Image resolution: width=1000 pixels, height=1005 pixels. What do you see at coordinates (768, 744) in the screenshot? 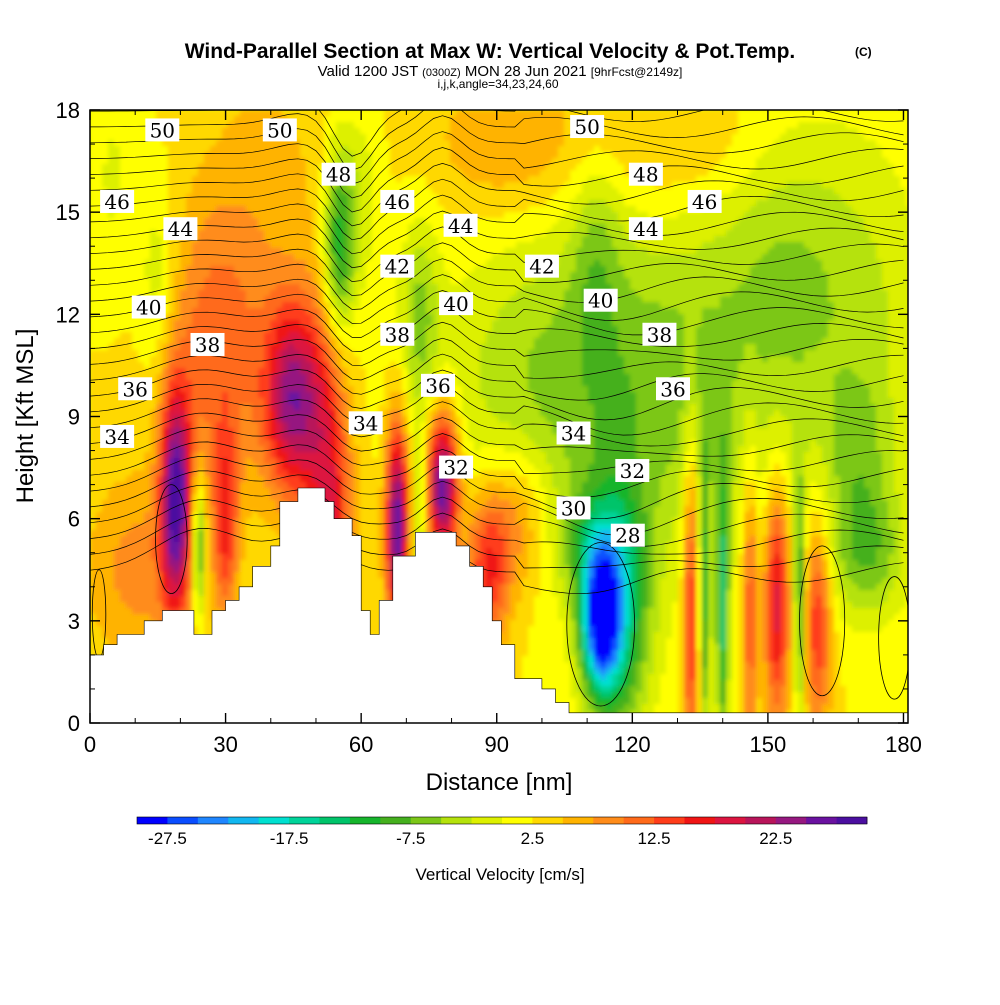
I see `x-tick-label: 150` at bounding box center [768, 744].